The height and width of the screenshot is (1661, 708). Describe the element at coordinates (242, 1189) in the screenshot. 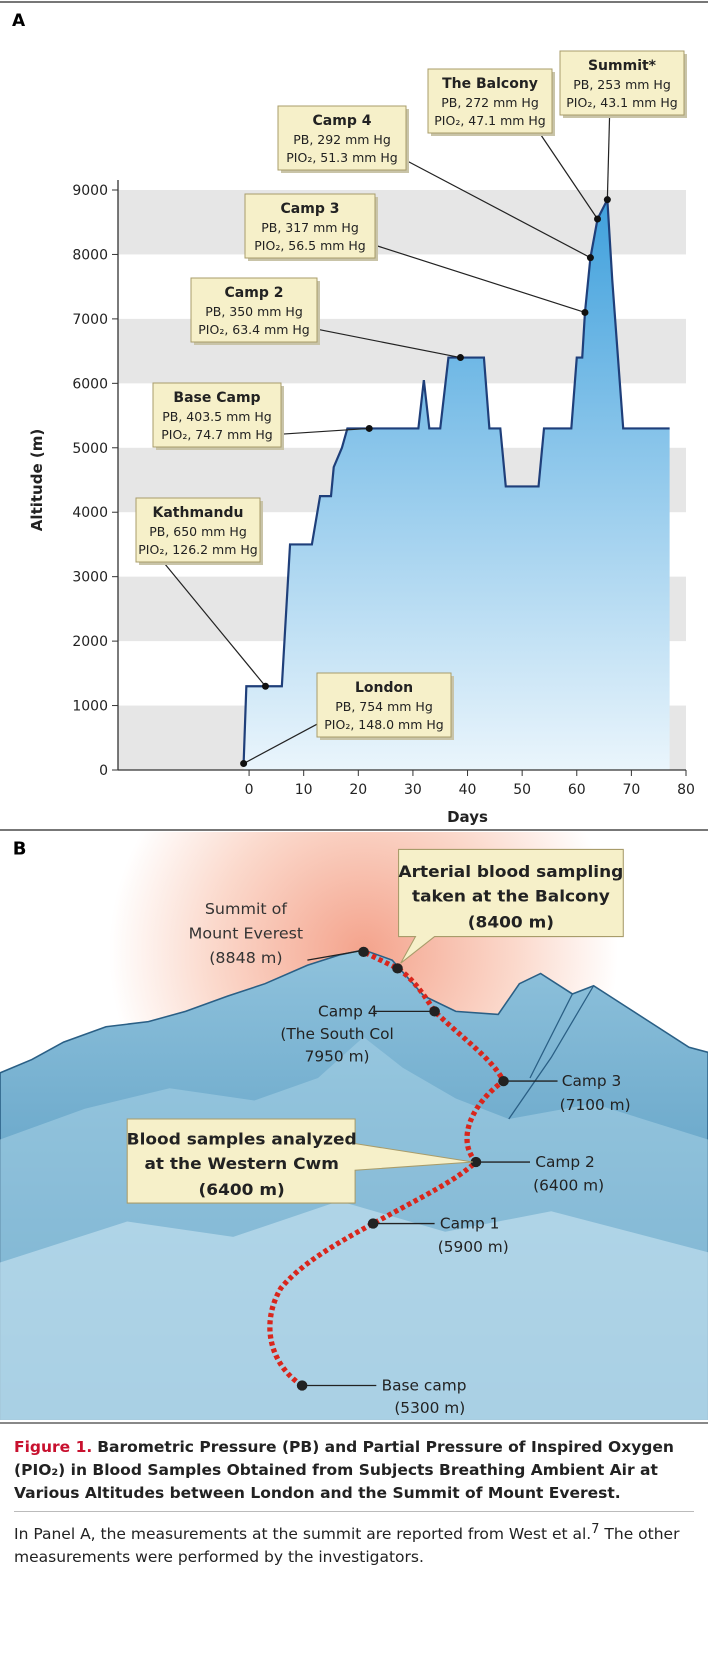

I see `callout-text: (6400 m)` at that location.